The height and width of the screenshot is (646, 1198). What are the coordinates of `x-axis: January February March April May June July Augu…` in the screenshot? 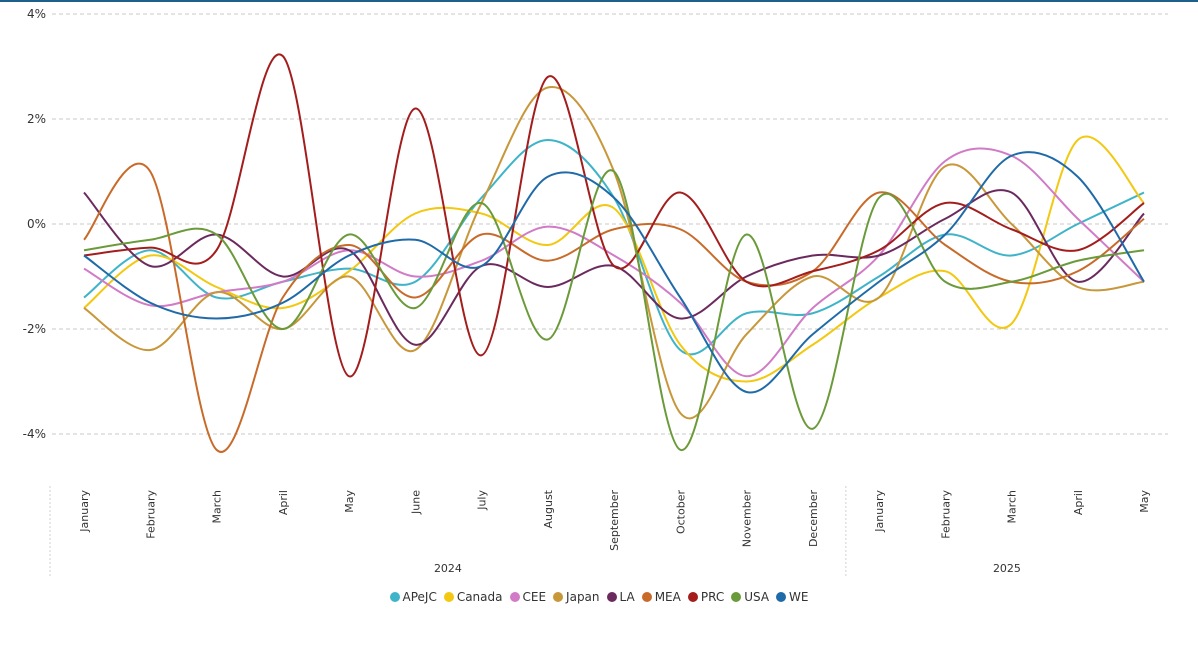 It's located at (600, 532).